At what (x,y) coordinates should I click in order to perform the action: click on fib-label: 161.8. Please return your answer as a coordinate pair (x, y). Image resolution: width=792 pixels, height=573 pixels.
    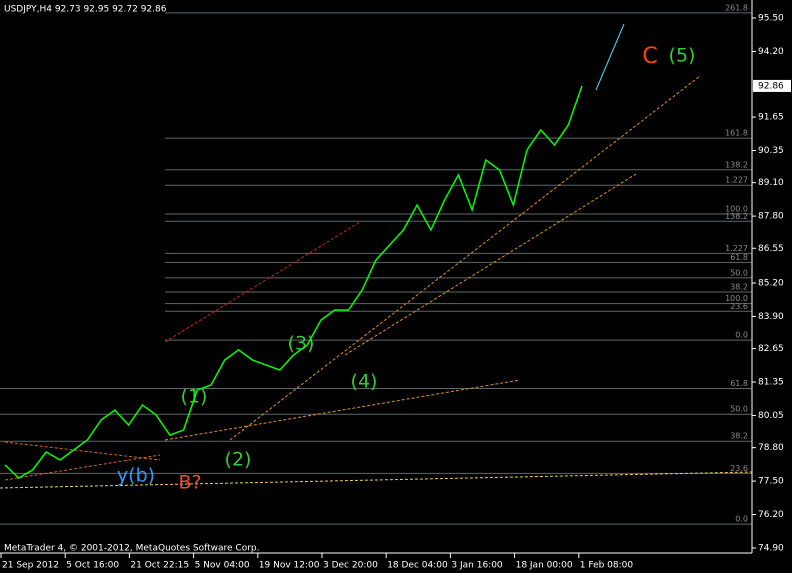
    Looking at the image, I should click on (736, 133).